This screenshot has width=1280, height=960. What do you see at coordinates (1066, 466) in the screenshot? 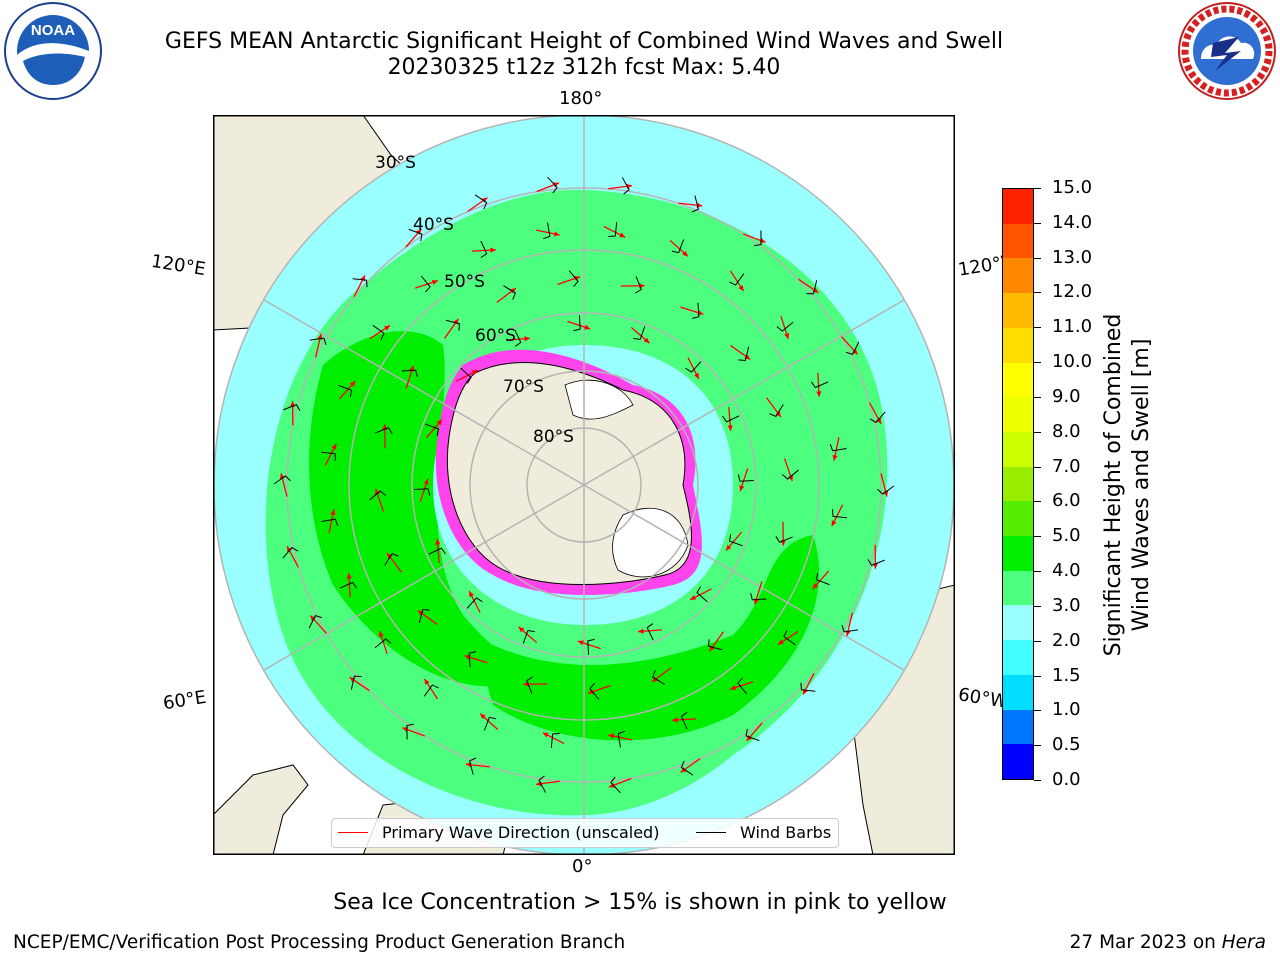
I see `colorbar-tick-label: 7.0` at bounding box center [1066, 466].